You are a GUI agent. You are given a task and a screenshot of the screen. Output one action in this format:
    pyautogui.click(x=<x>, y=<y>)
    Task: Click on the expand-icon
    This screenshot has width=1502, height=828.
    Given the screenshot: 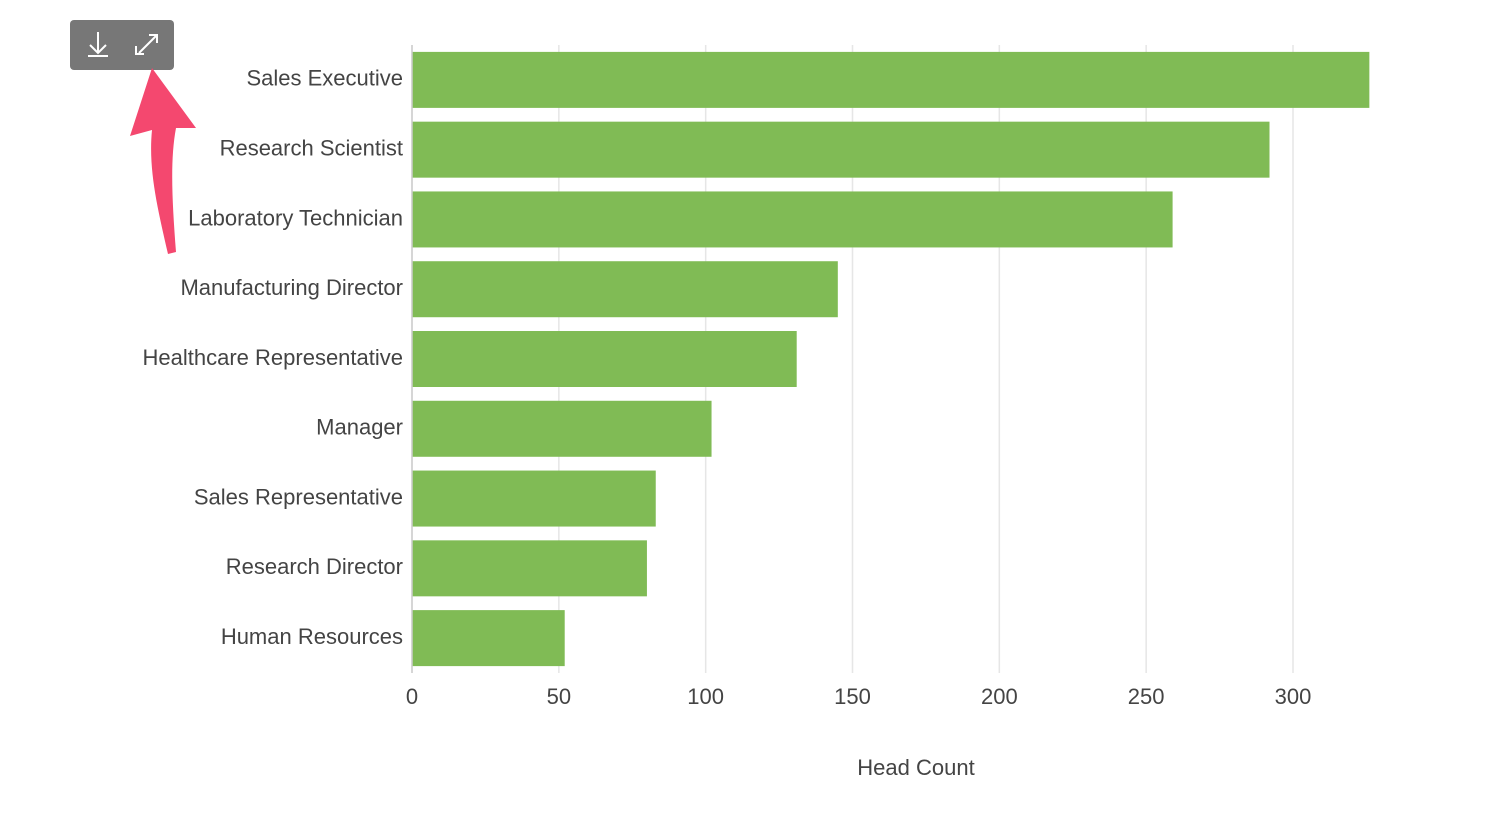 What is the action you would take?
    pyautogui.click(x=146, y=44)
    